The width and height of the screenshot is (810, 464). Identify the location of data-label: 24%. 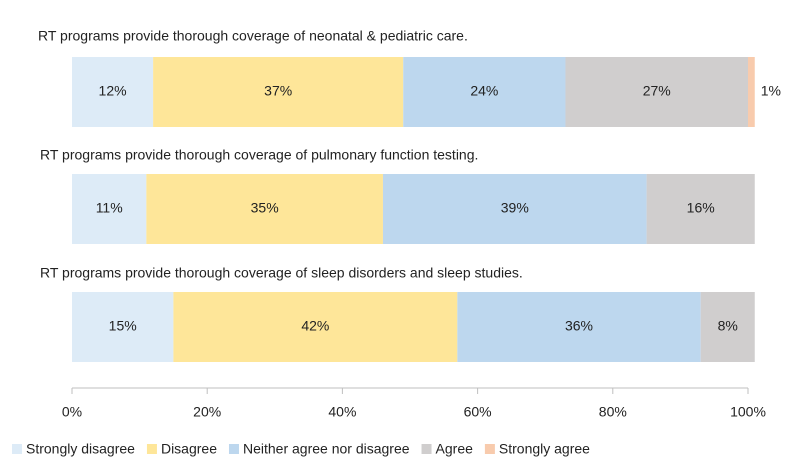
(484, 91).